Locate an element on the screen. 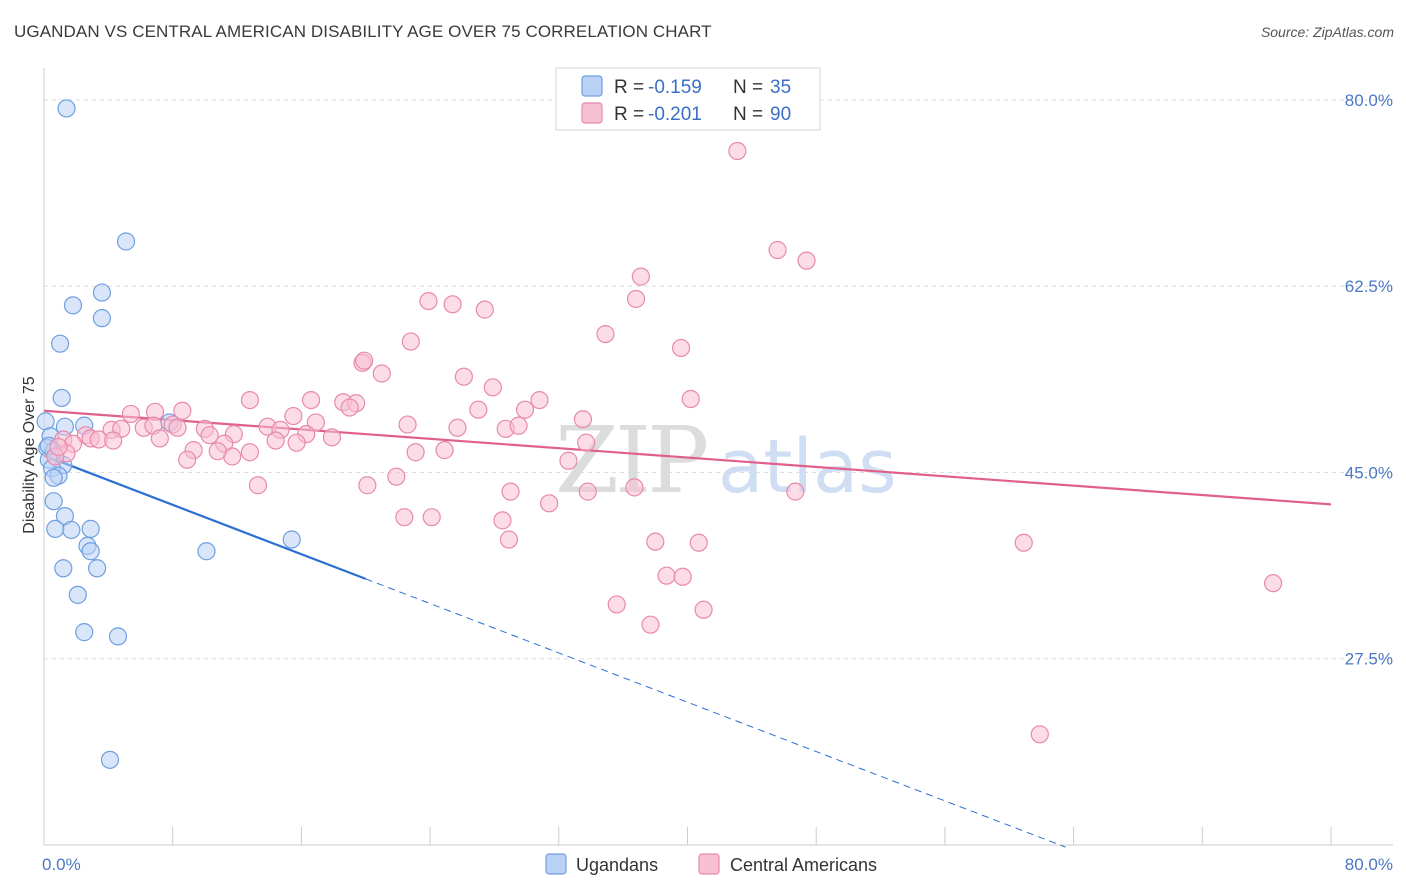  legend-n-value-1: 90 is located at coordinates (780, 114).